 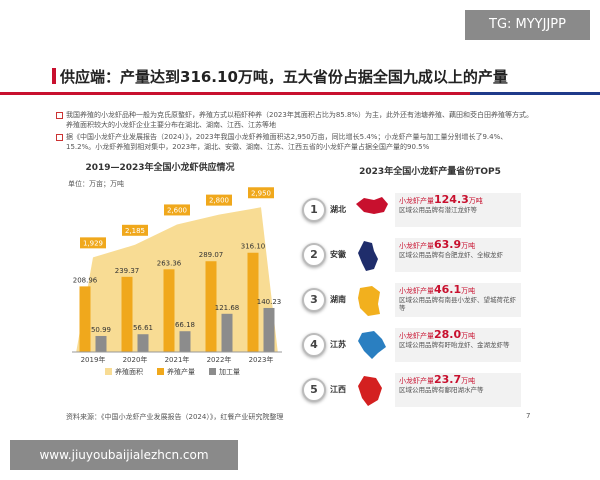 What do you see at coordinates (261, 359) in the screenshot?
I see `x-tick-label: 2023年` at bounding box center [261, 359].